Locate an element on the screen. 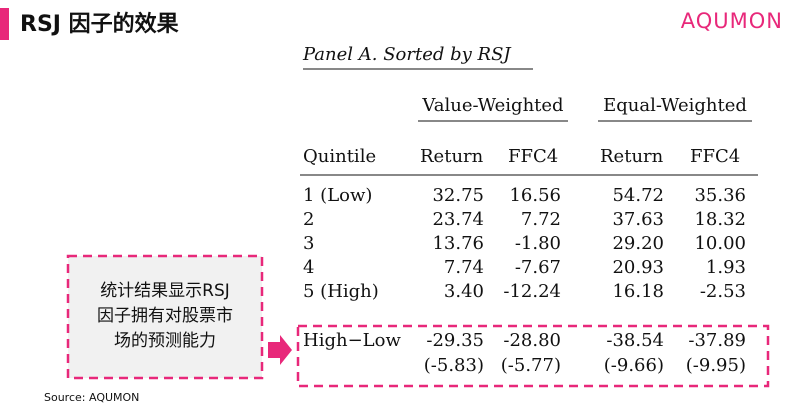  callout-box is located at coordinates (165, 317).